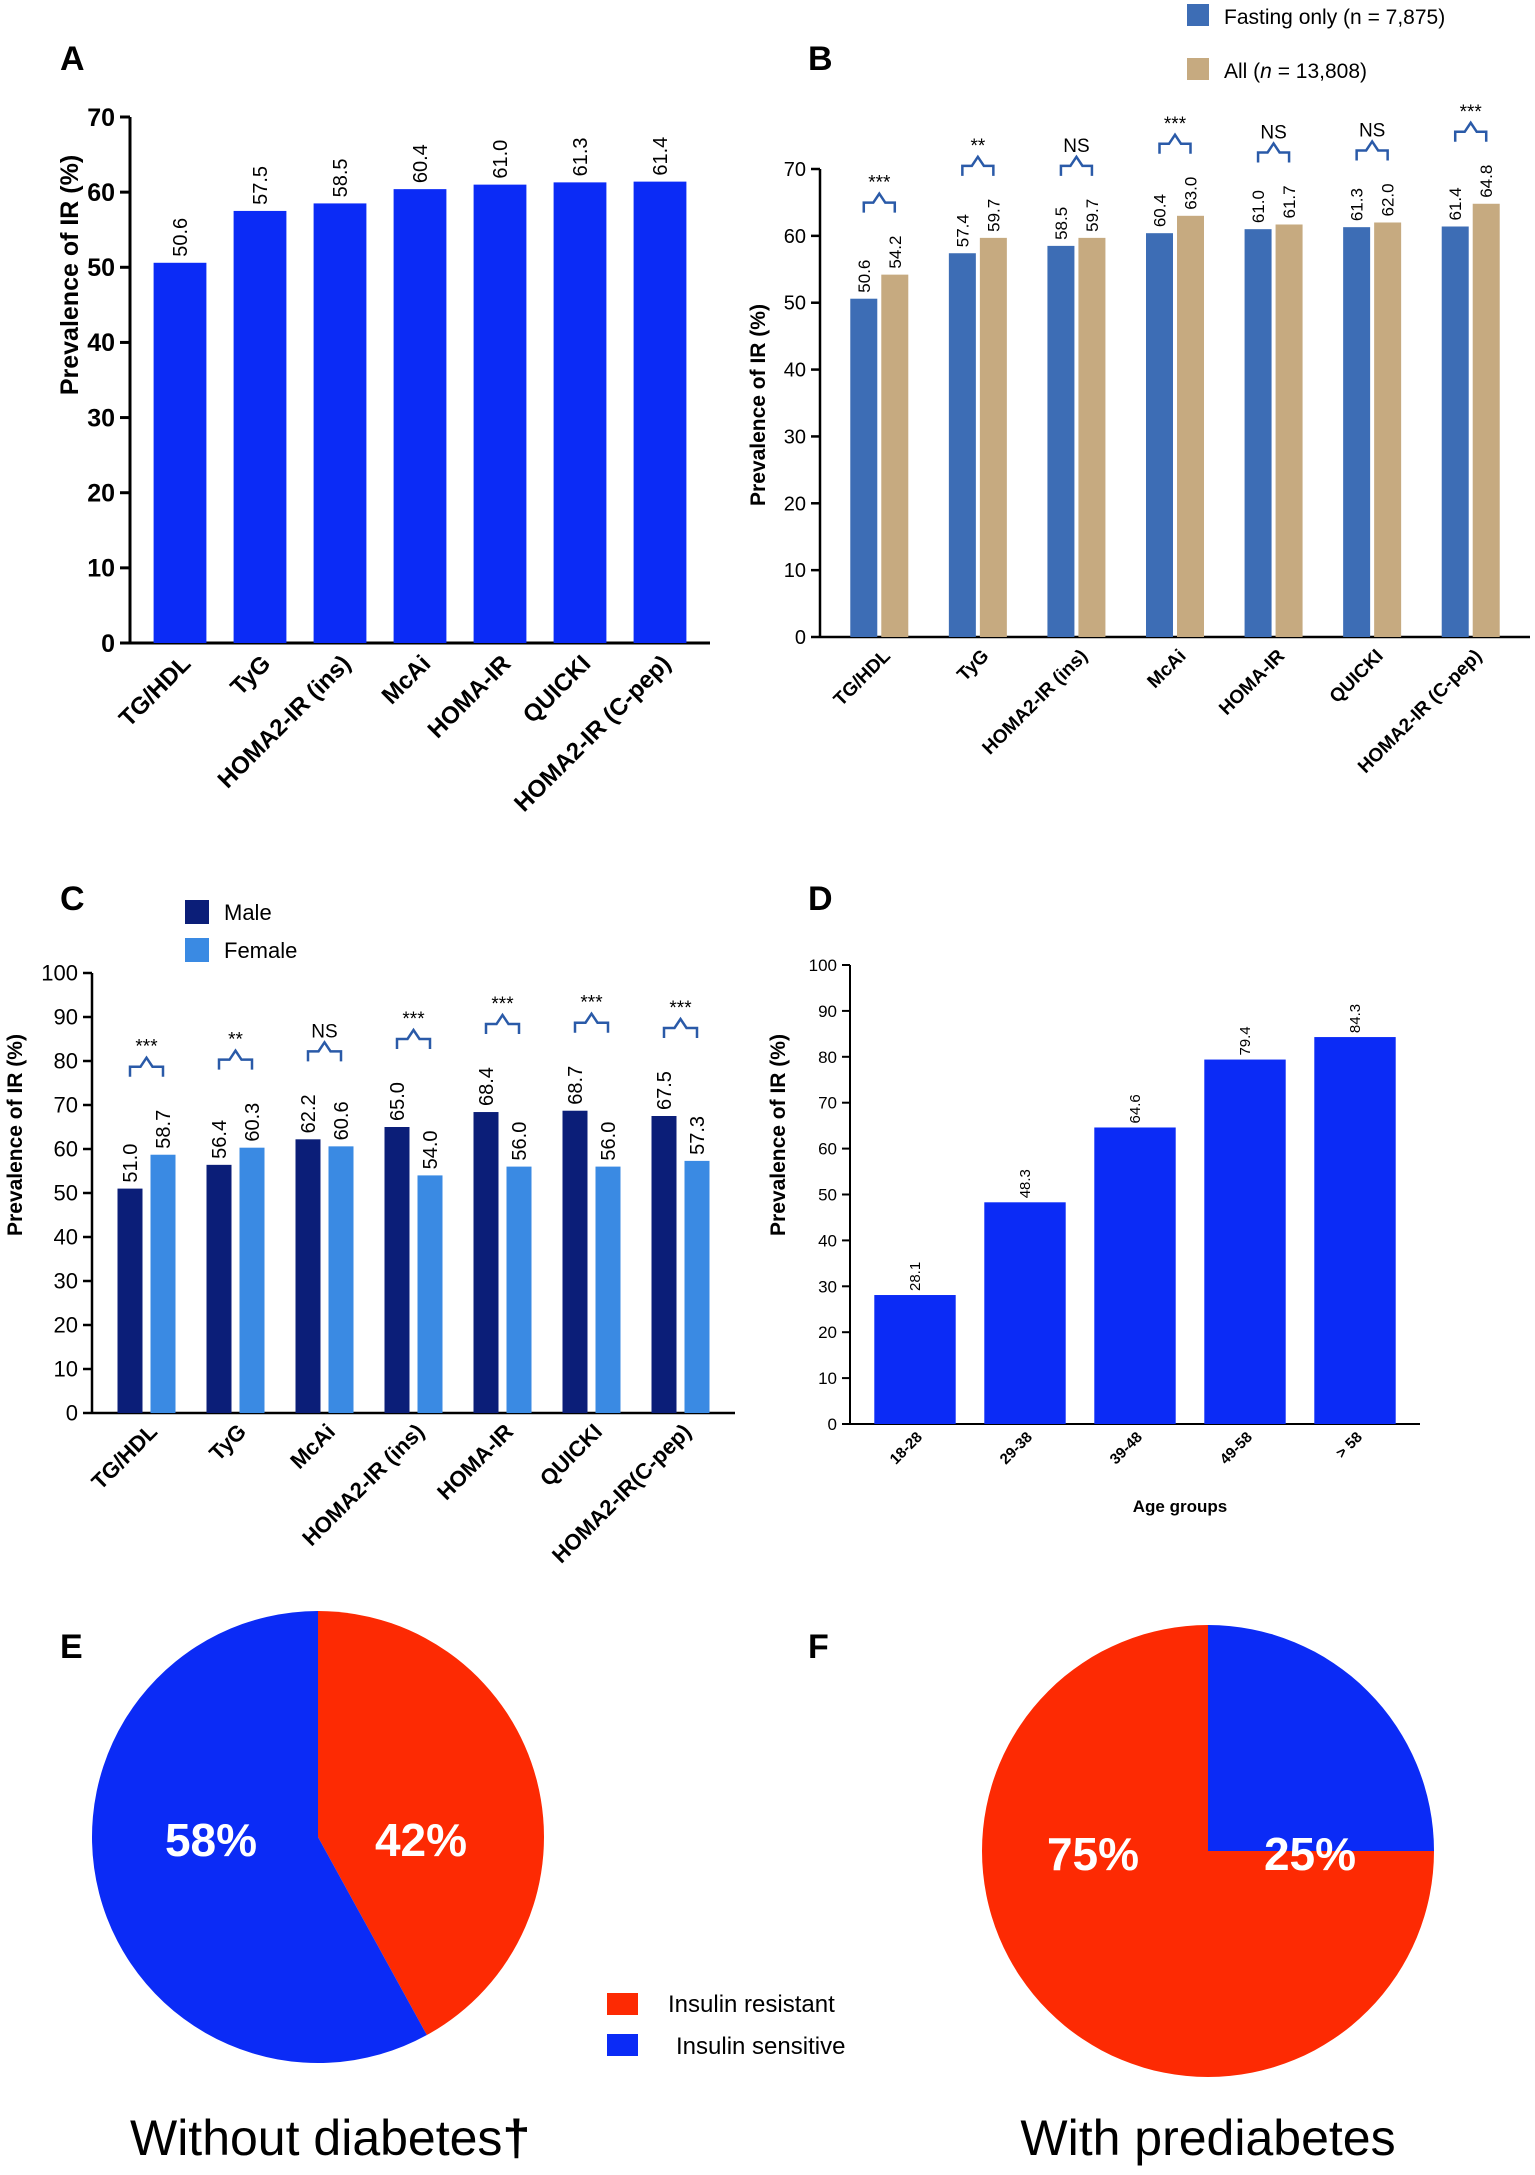 The image size is (1535, 2175). I want to click on y-tick-label: 30, so click(795, 437).